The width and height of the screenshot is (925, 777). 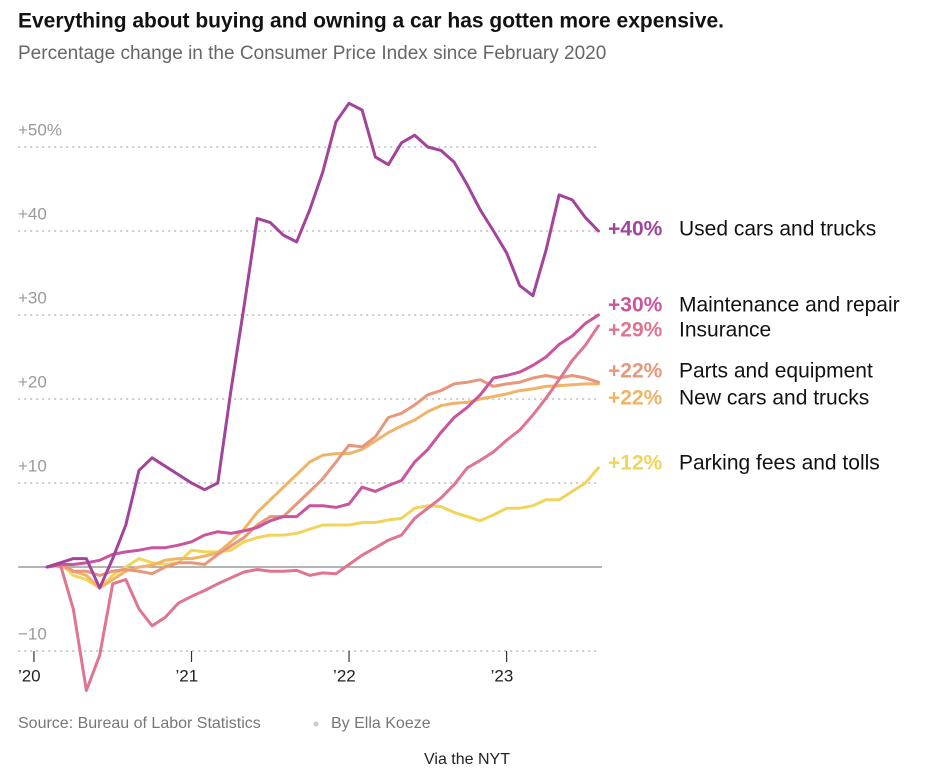 I want to click on end-value-label: +30%, so click(x=635, y=305).